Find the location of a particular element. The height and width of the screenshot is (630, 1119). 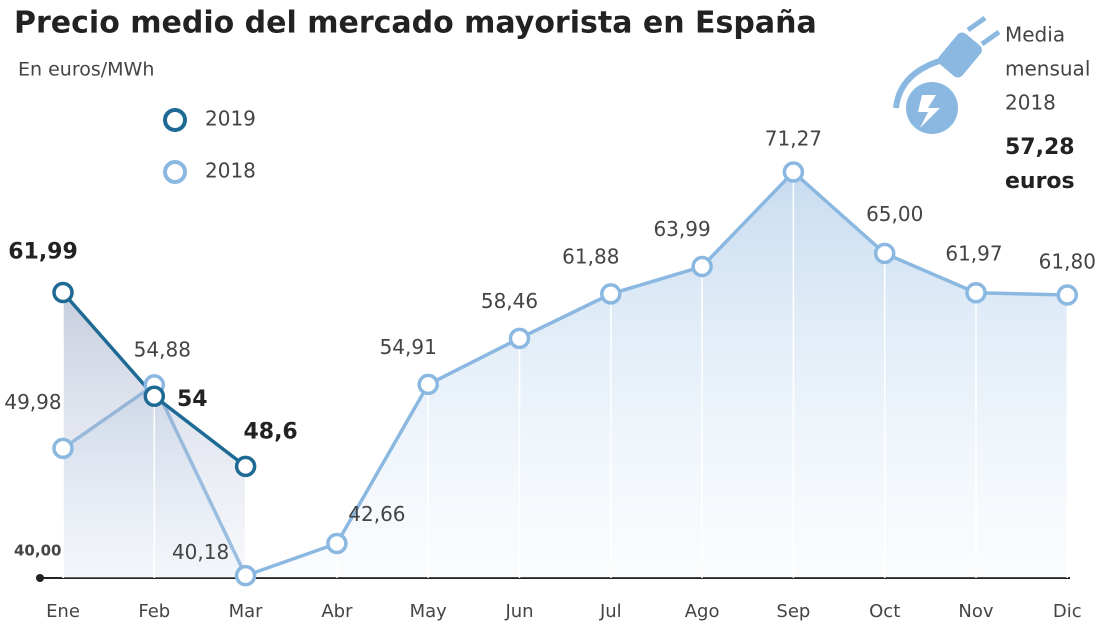

x-tick-label: Dic is located at coordinates (1067, 611).